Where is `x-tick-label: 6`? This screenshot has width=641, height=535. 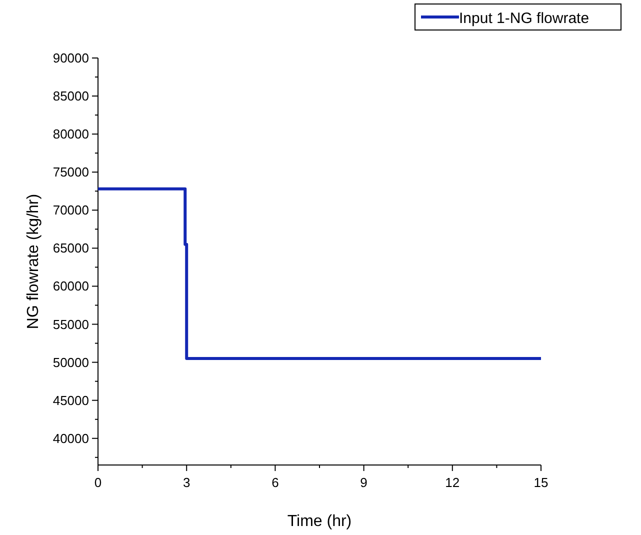 x-tick-label: 6 is located at coordinates (275, 482).